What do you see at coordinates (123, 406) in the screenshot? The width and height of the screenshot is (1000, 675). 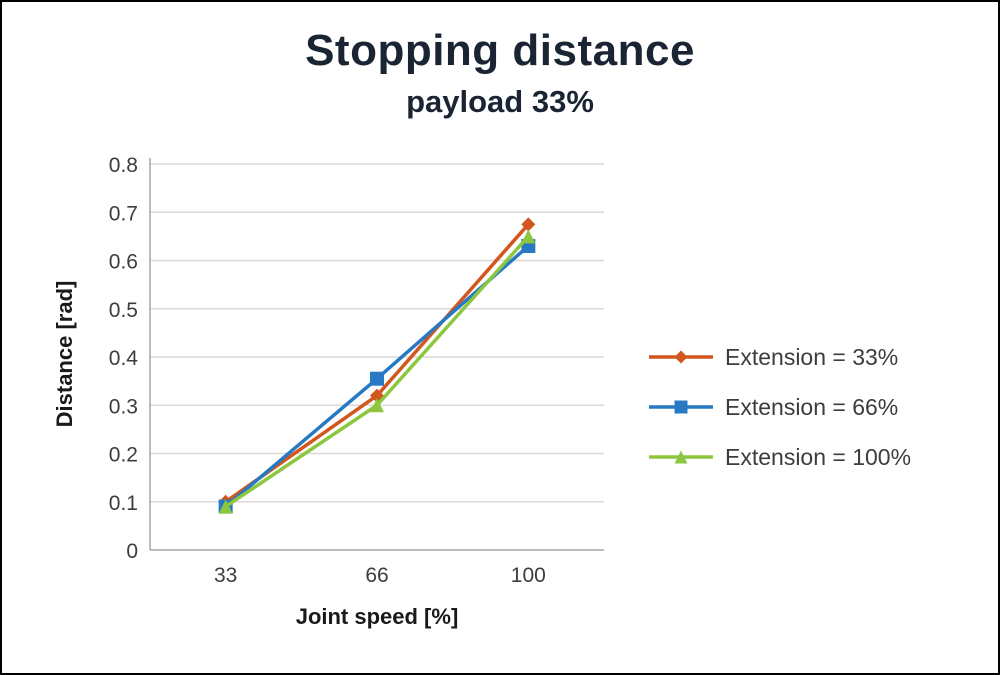 I see `y-tick-label: 0.3` at bounding box center [123, 406].